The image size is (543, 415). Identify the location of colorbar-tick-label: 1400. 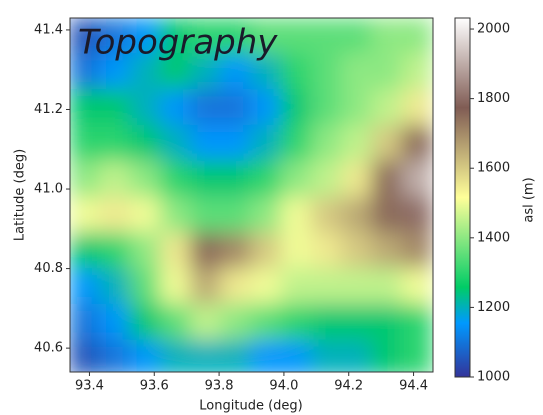
(493, 237).